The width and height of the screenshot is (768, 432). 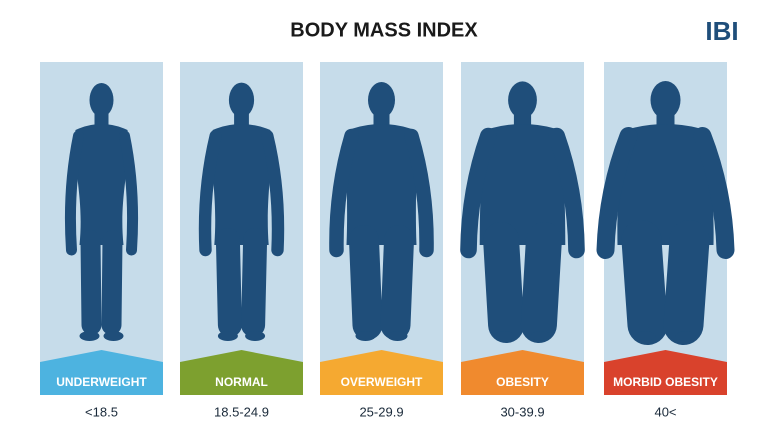 What do you see at coordinates (665, 411) in the screenshot?
I see `bmi-range: 40<` at bounding box center [665, 411].